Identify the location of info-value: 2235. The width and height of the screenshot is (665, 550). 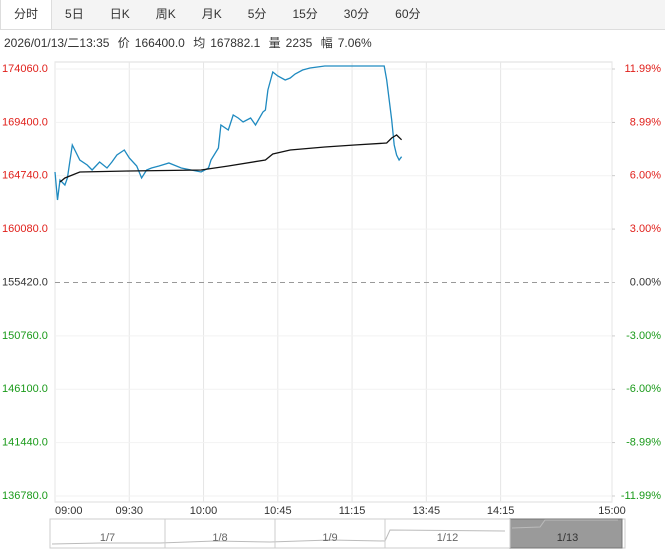
(299, 43).